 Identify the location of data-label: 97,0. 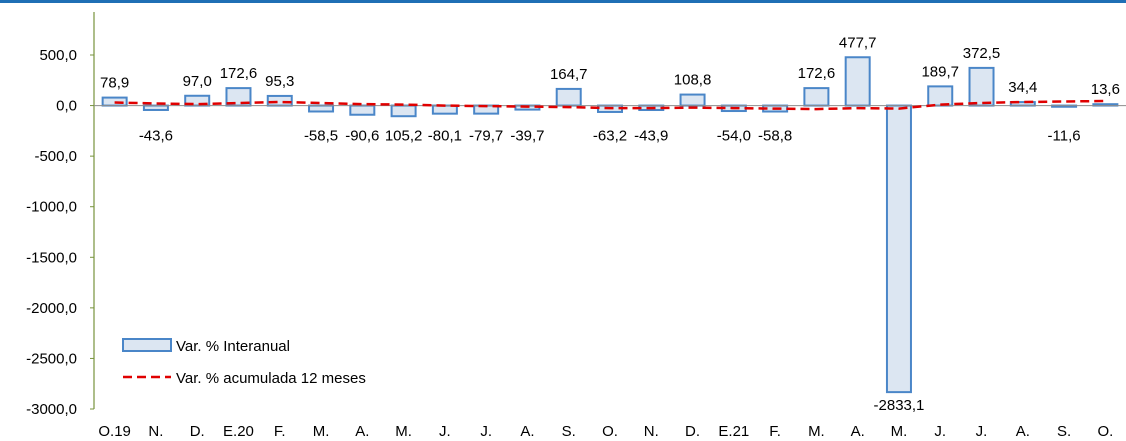
(197, 81).